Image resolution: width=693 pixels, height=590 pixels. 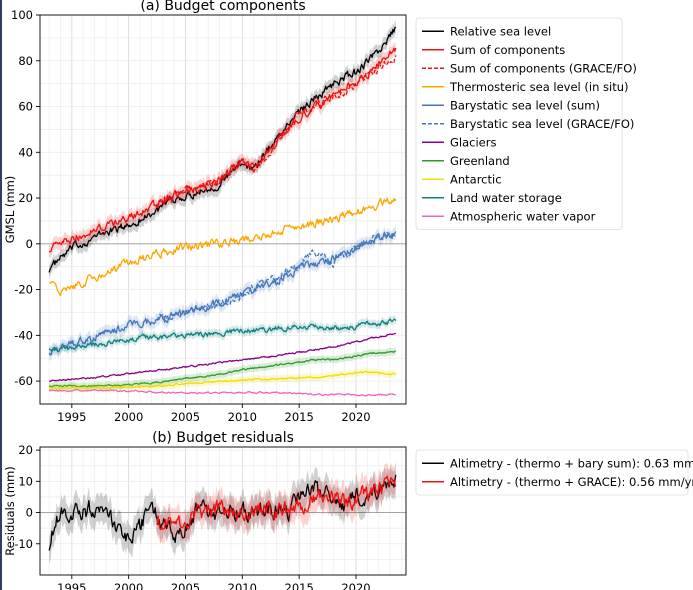 I want to click on legend-label: Sum of components, so click(x=507, y=50).